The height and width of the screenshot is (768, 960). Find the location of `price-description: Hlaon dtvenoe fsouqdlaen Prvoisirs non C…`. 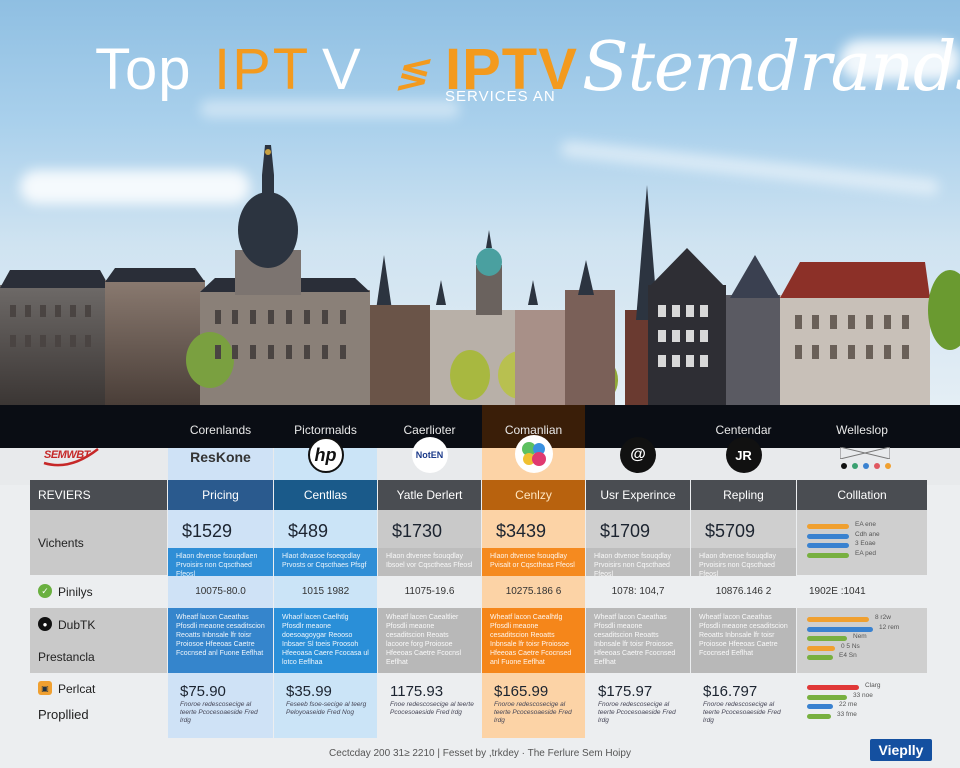

price-description: Hlaon dtvenoe fsouqdlaen Prvoisirs non C… is located at coordinates (220, 563).